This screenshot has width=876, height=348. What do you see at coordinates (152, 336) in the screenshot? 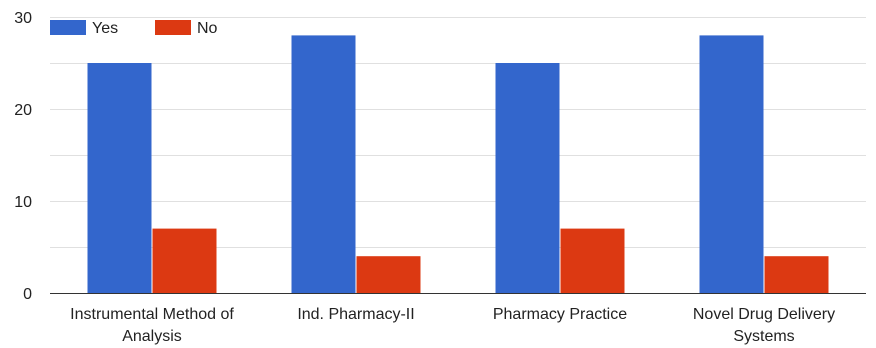
I see `x-category-label: Analysis` at bounding box center [152, 336].